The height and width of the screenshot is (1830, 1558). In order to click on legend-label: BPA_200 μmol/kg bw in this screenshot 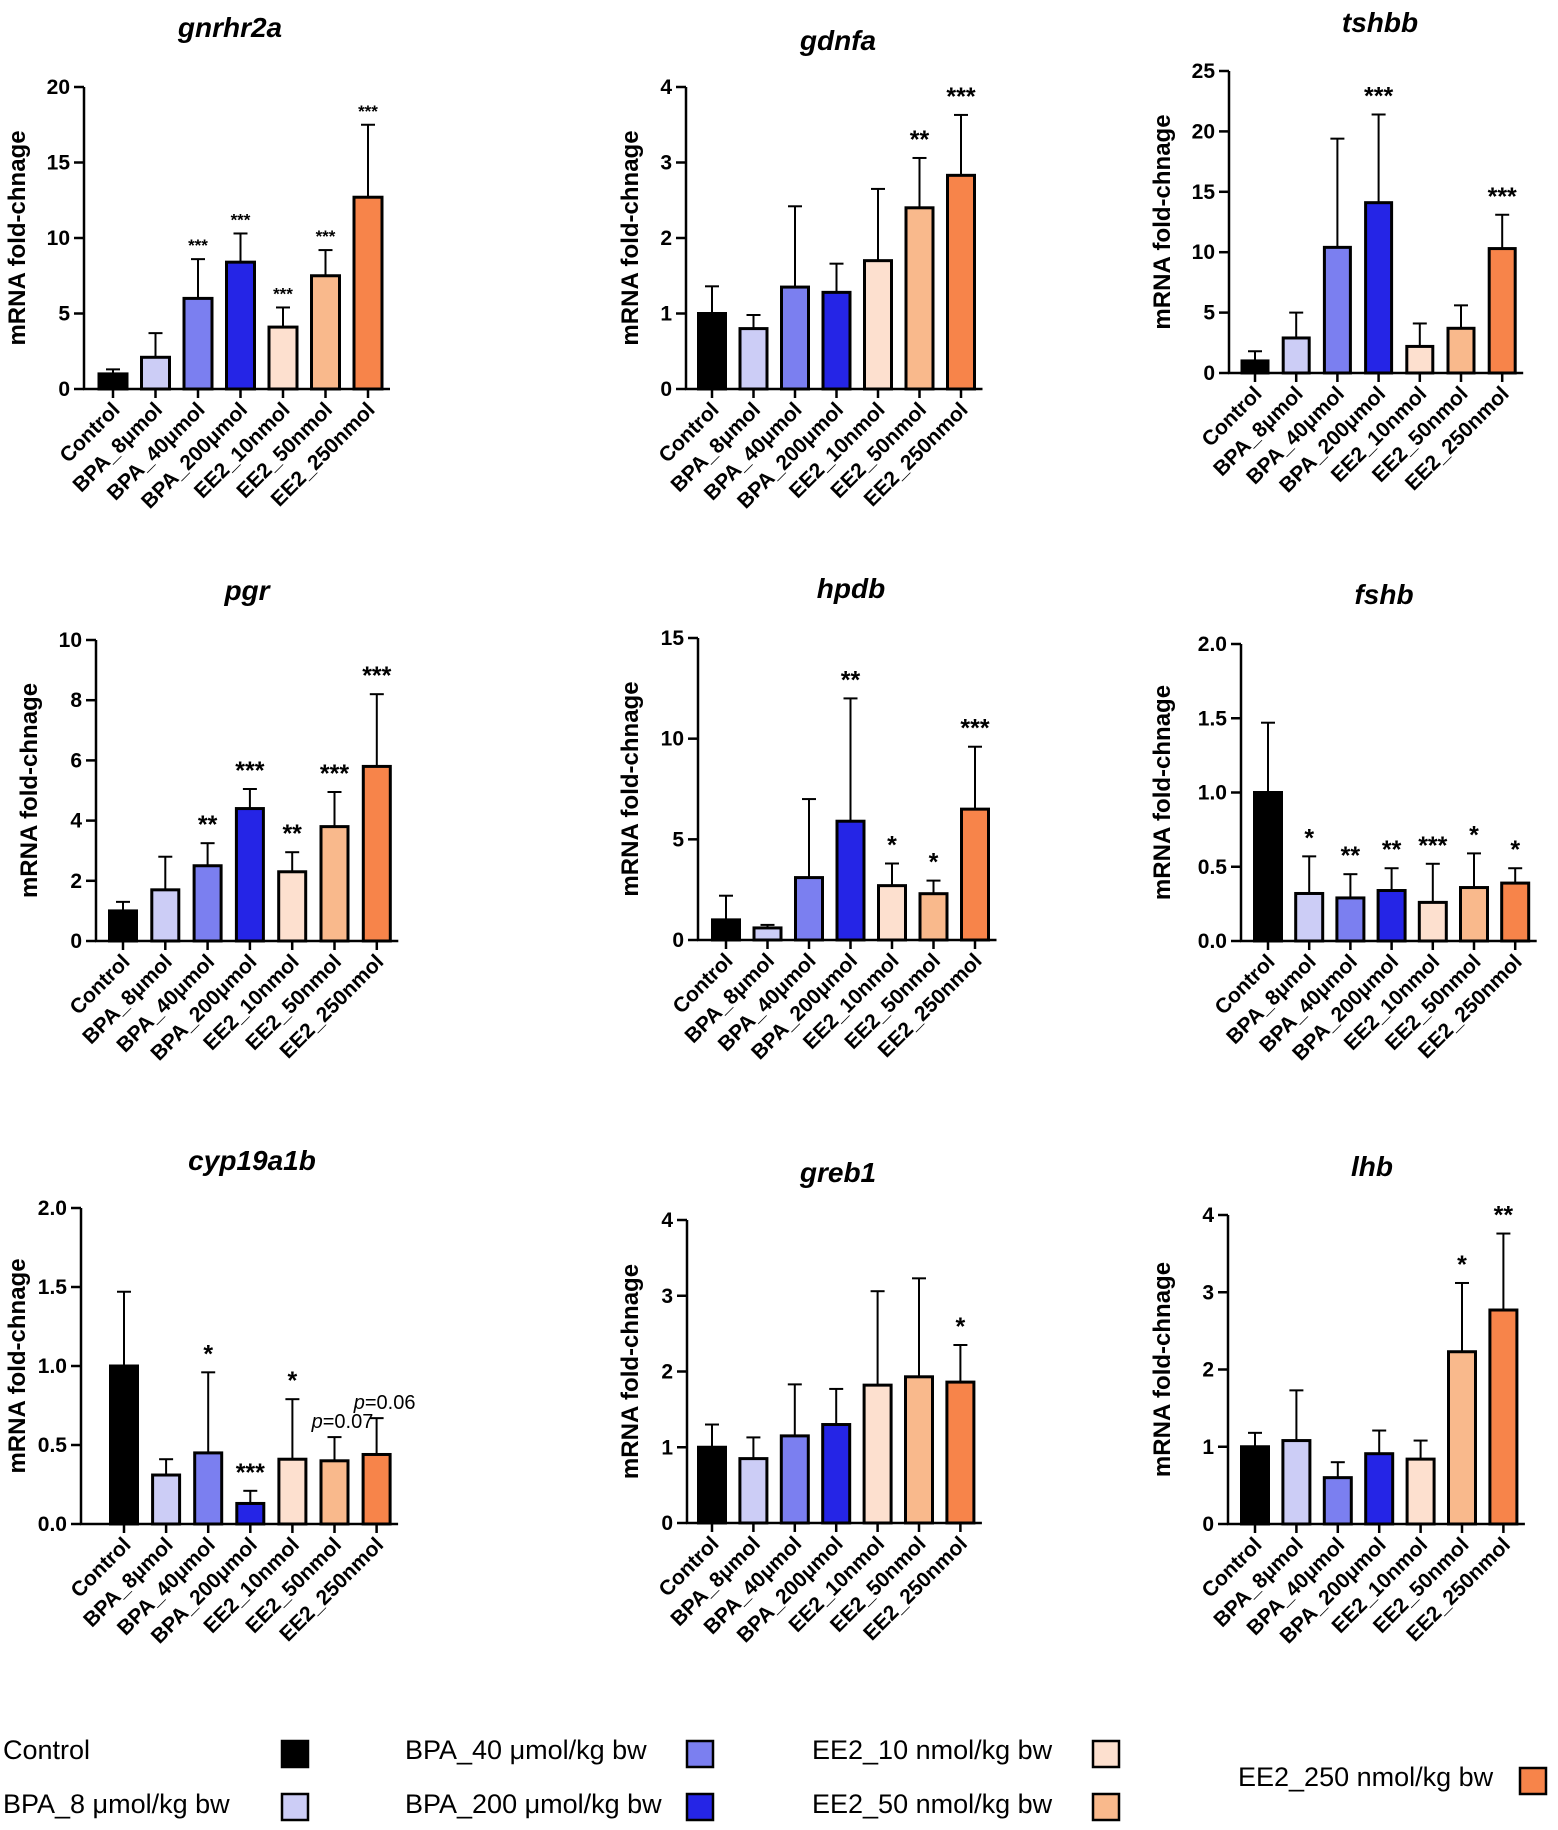, I will do `click(533, 1804)`.